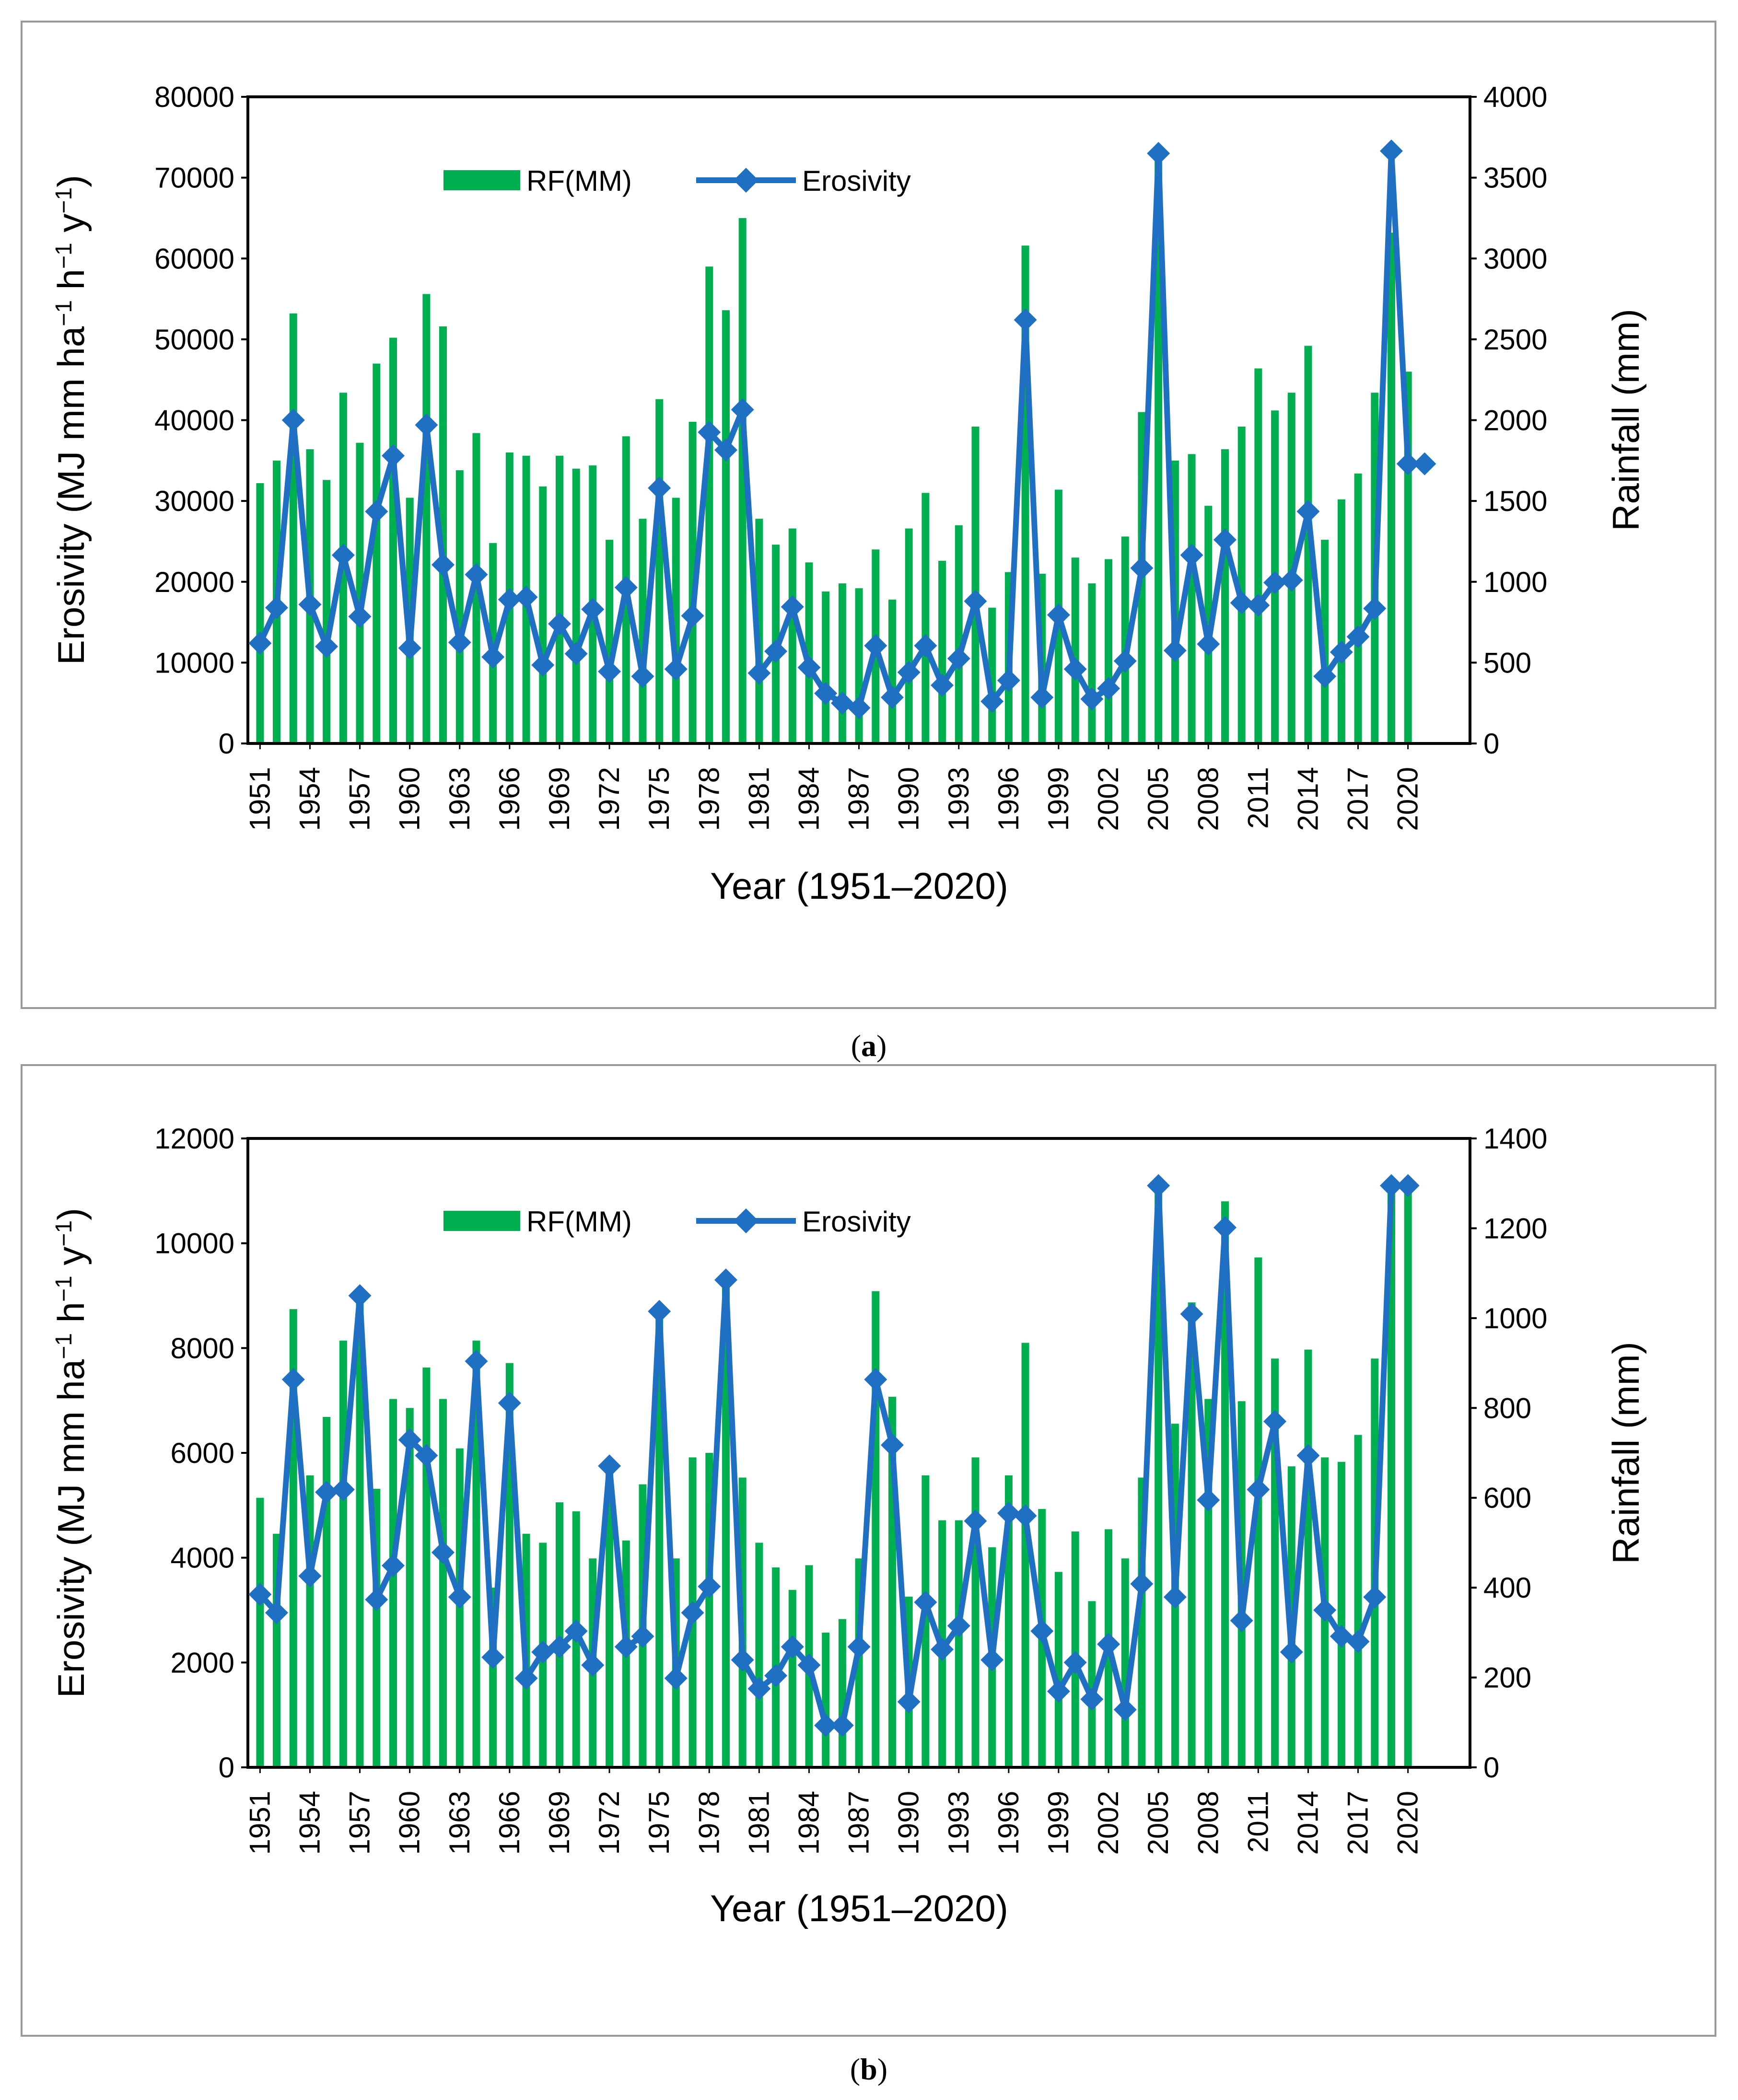 The height and width of the screenshot is (2100, 1738). I want to click on erosivity-marker-1979, so click(725, 1280).